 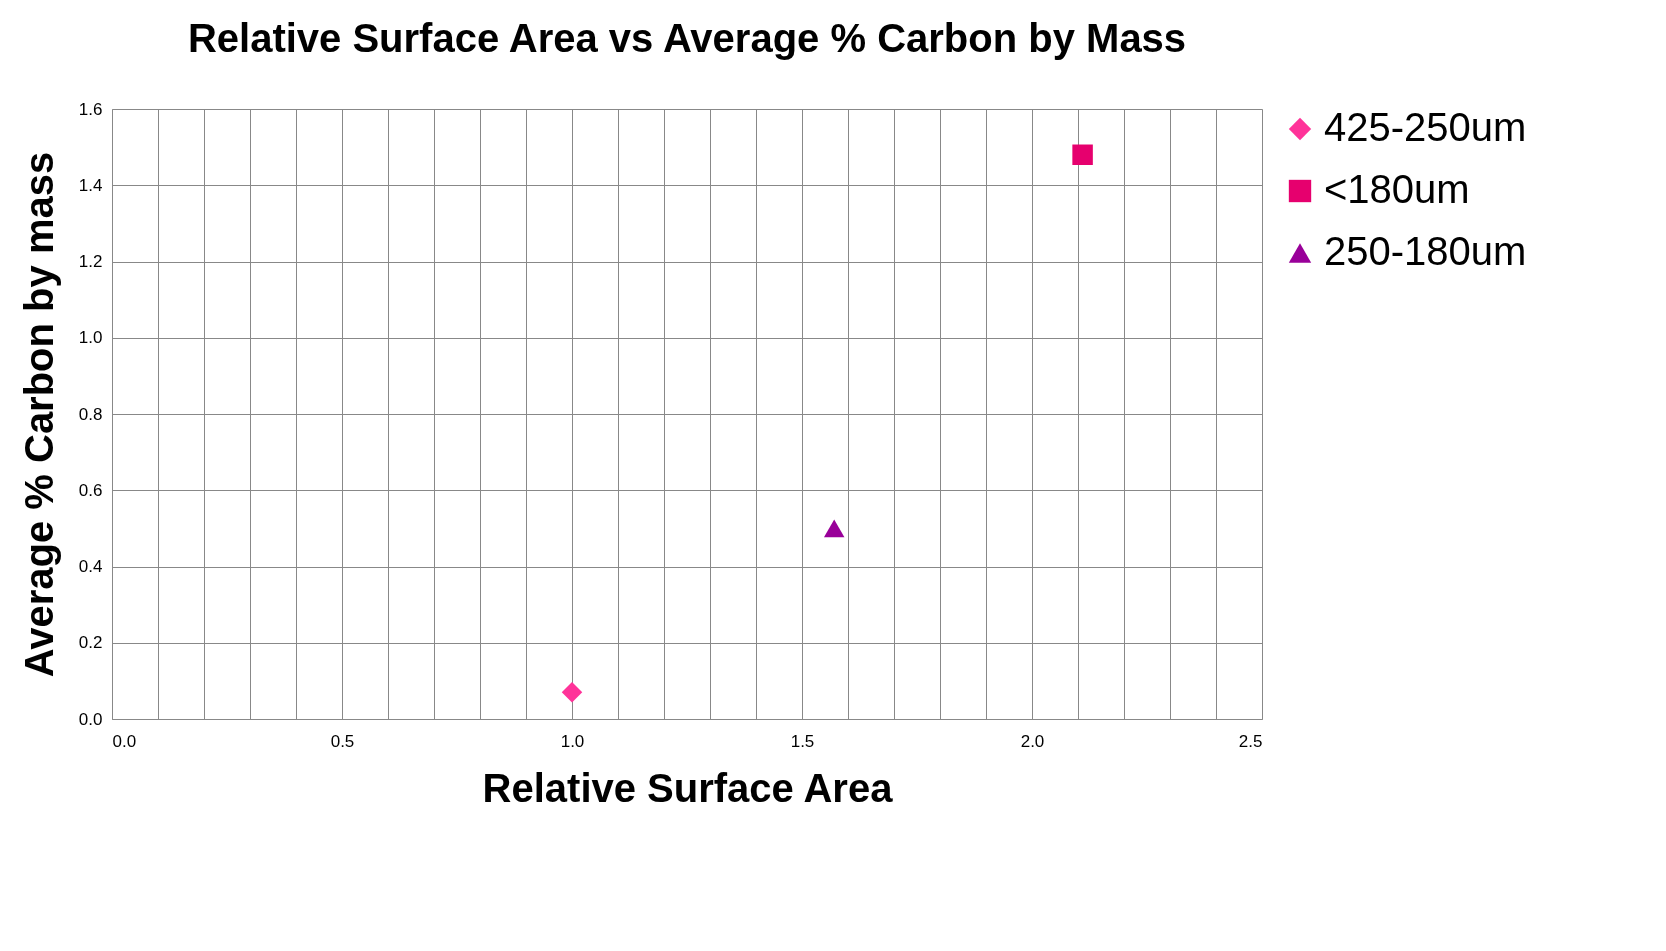 What do you see at coordinates (124, 741) in the screenshot?
I see `x-tick-label: 0.0` at bounding box center [124, 741].